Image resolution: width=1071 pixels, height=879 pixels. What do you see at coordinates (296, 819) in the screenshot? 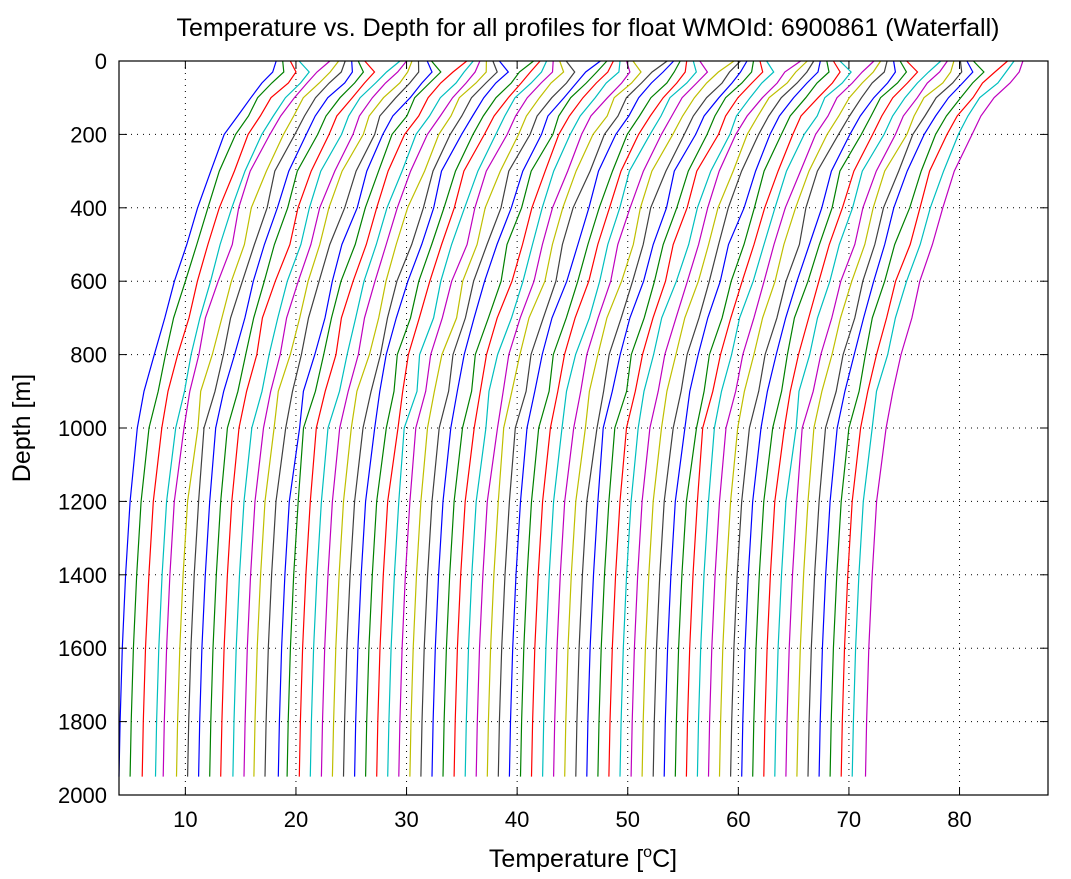
I see `x-tick-label: 20` at bounding box center [296, 819].